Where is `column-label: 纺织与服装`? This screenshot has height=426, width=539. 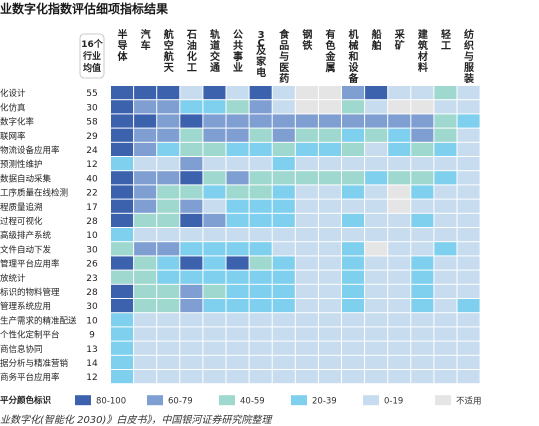 column-label: 纺织与服装 is located at coordinates (469, 56).